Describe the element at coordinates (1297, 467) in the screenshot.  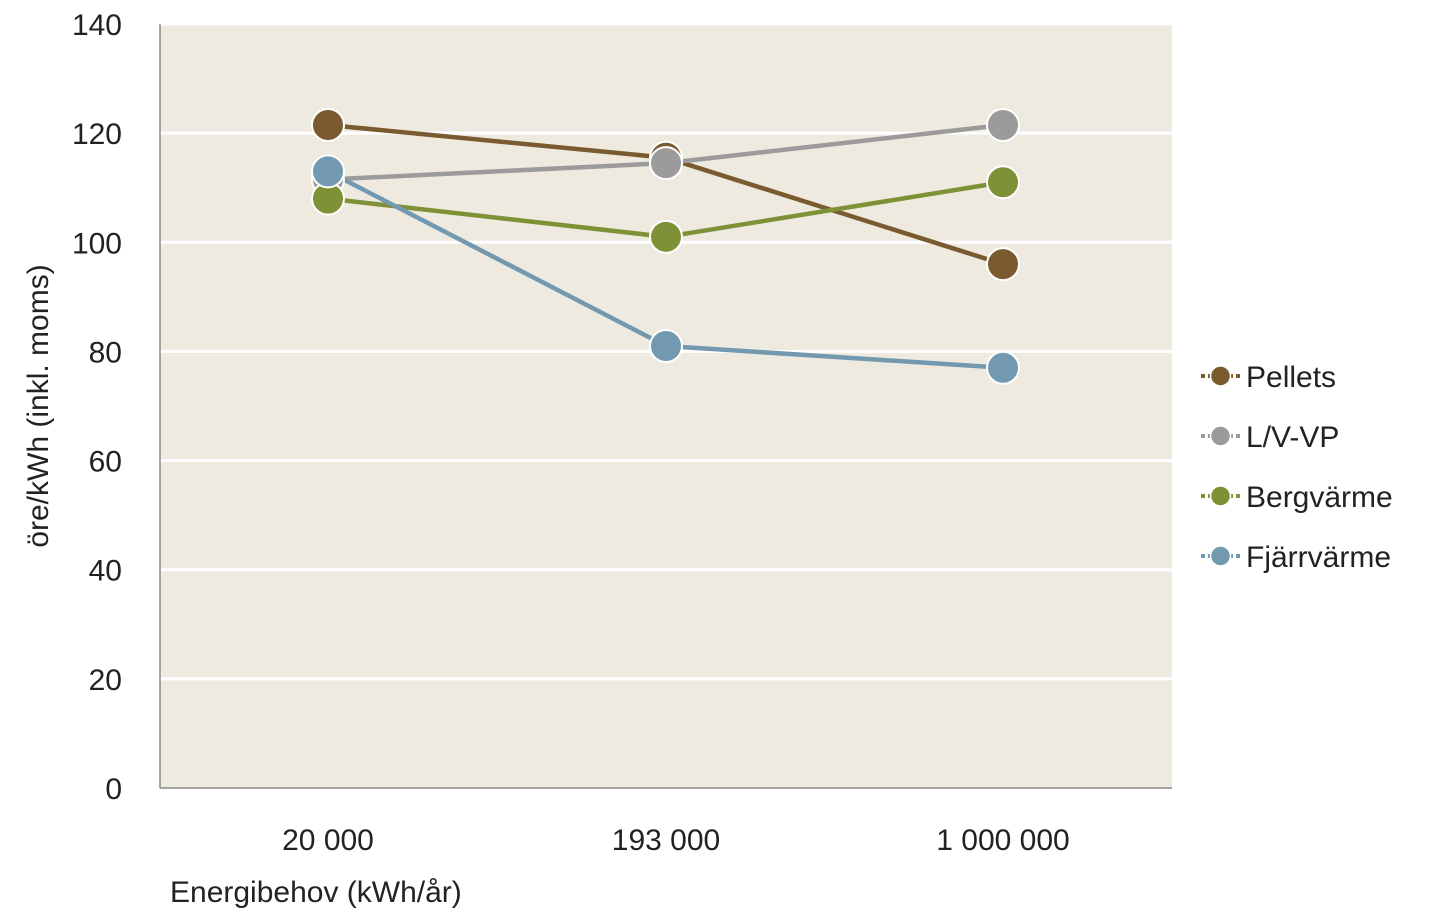
I see `legend: Pellets L/V-VP Bergvärme Fjärrvärme` at that location.